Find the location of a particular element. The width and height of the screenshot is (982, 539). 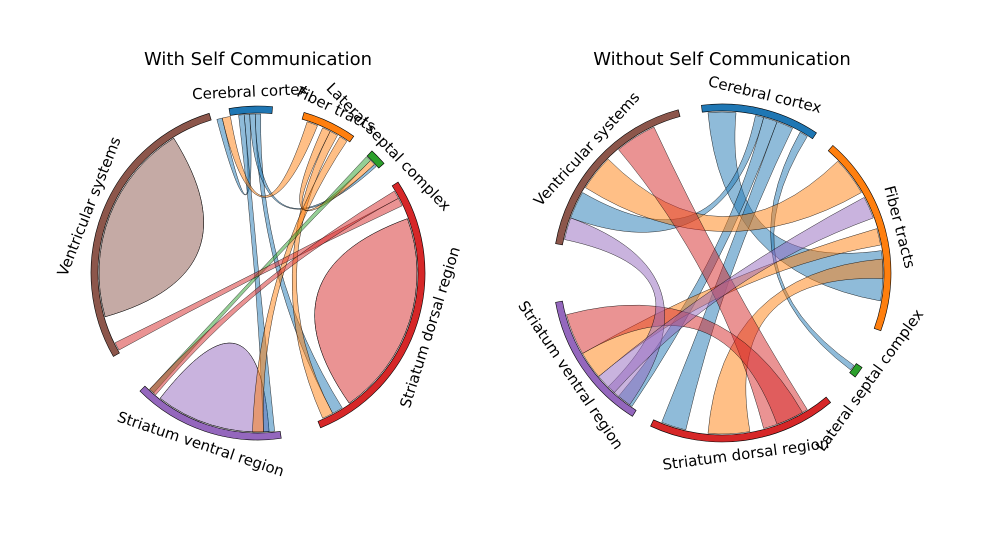

chart-title: Without Self Communication is located at coordinates (722, 59).